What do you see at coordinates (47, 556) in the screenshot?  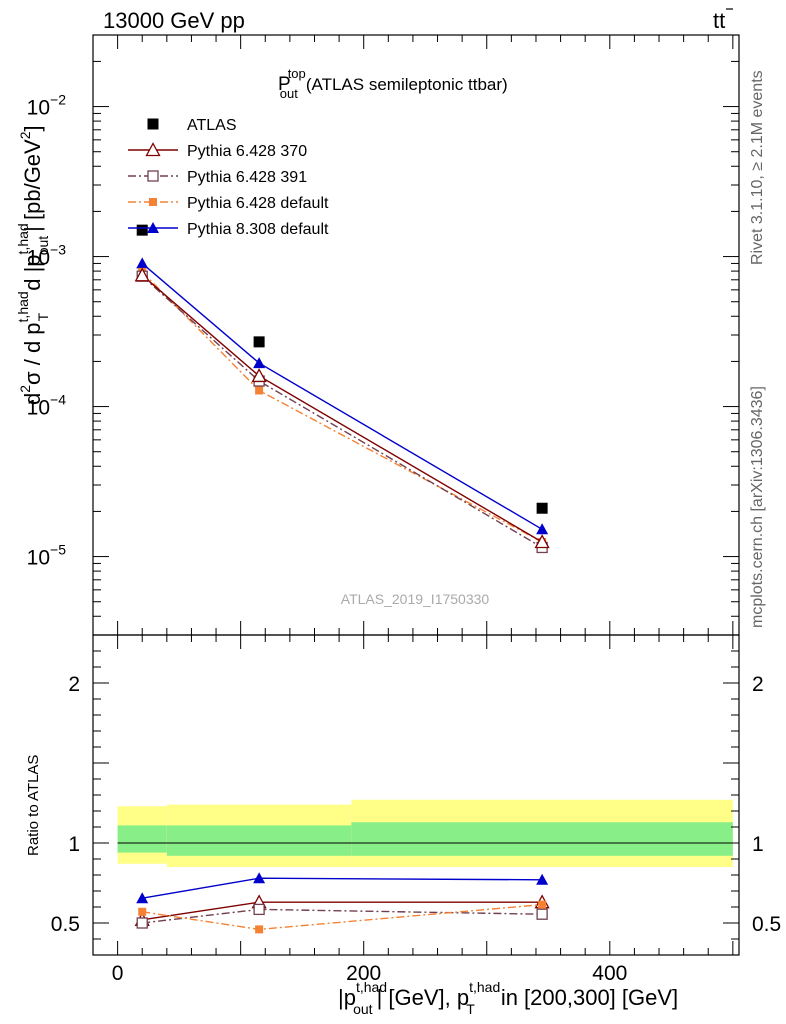 I see `y-tick-label-main: 10⁻⁵` at bounding box center [47, 556].